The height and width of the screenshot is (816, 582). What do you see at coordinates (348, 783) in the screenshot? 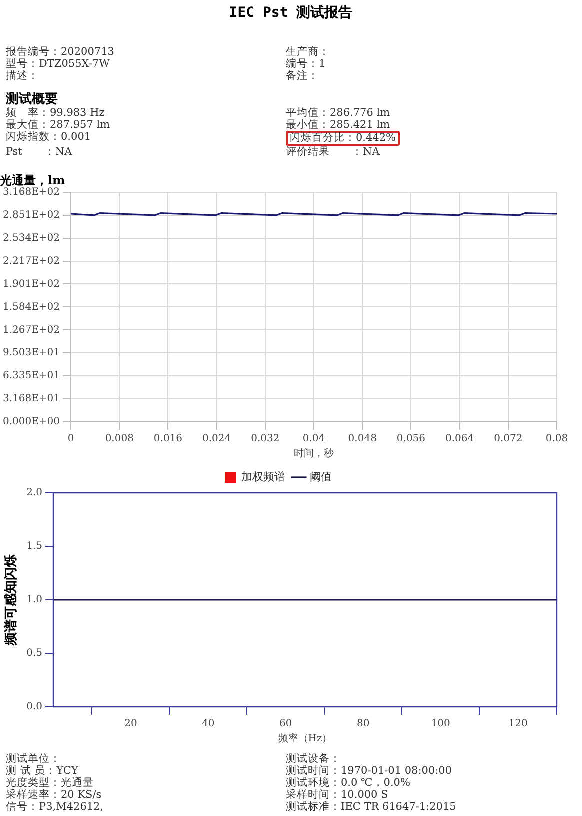
I see `text: 测试环境：0.0 ℃，0.0%` at bounding box center [348, 783].